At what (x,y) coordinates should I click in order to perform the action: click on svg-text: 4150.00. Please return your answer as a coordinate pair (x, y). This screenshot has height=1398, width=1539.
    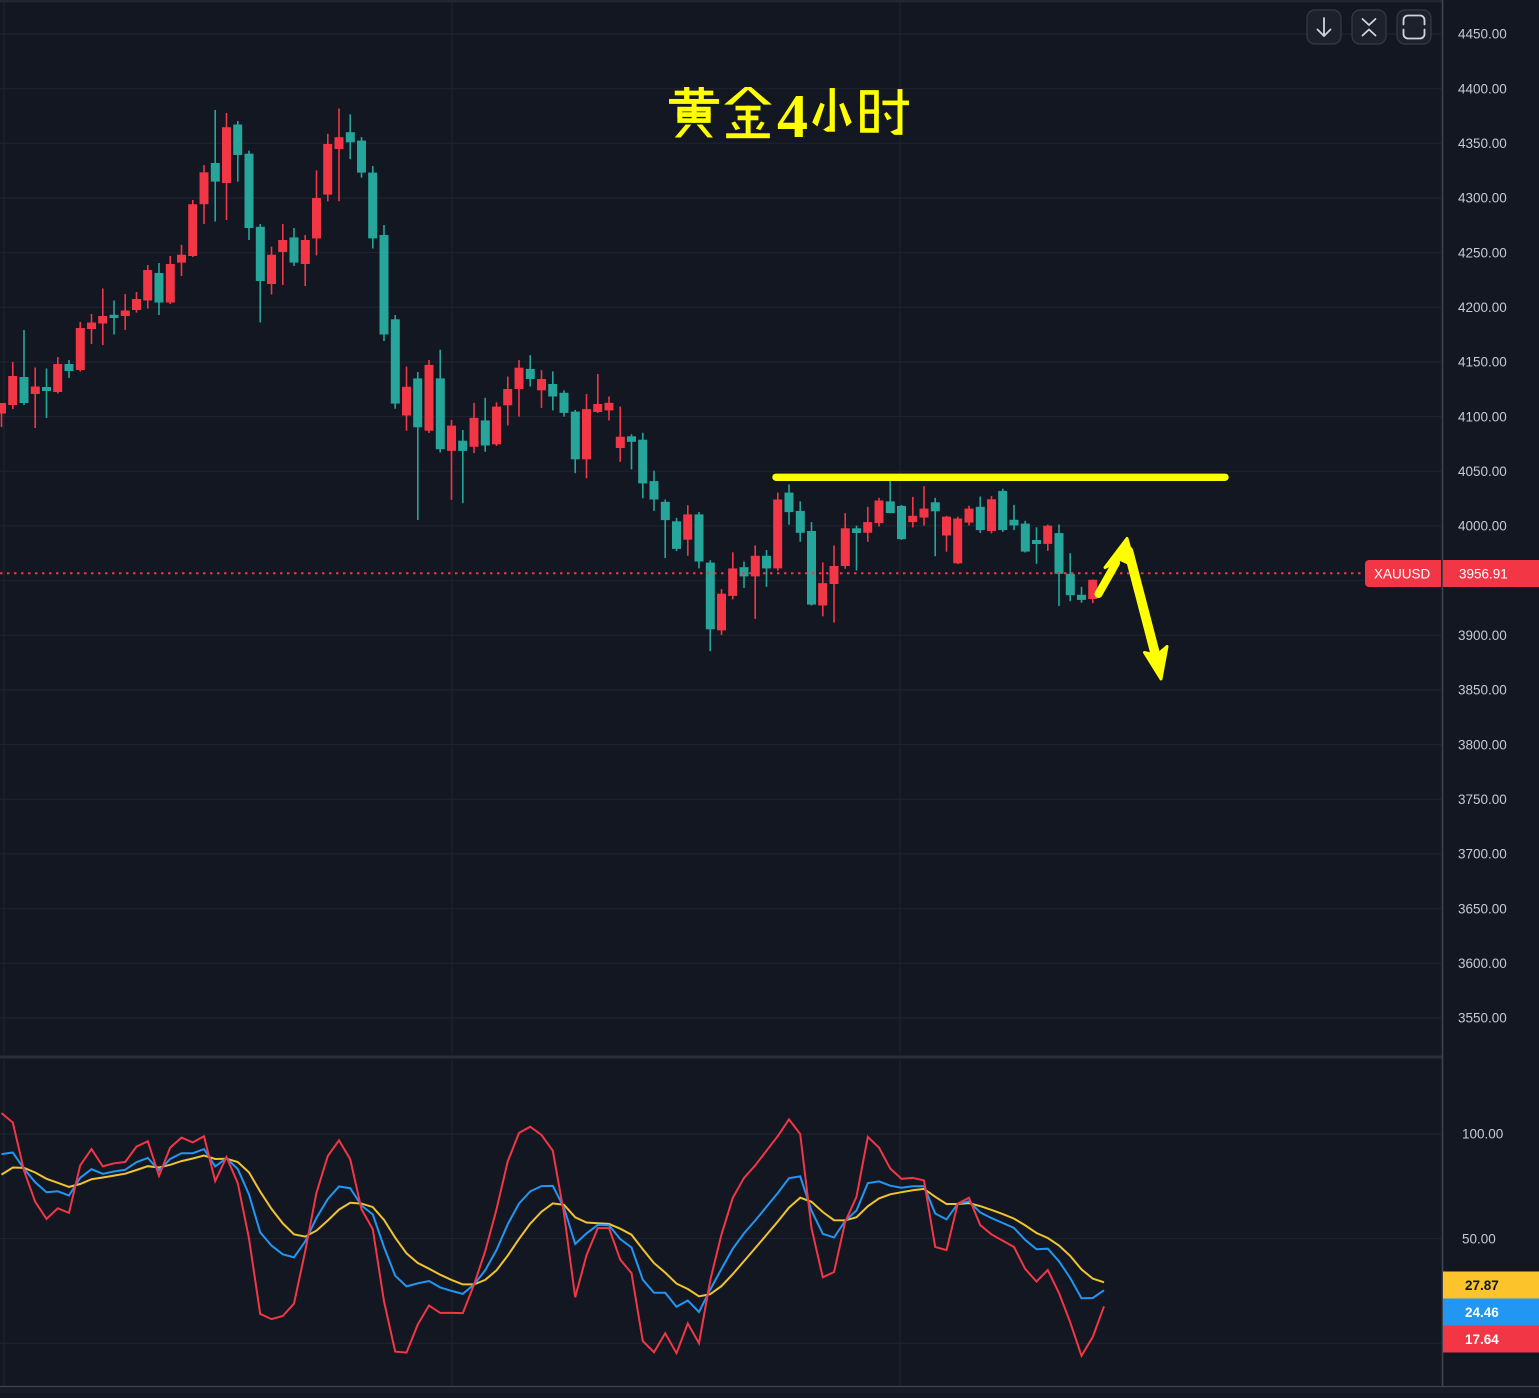
    Looking at the image, I should click on (1482, 362).